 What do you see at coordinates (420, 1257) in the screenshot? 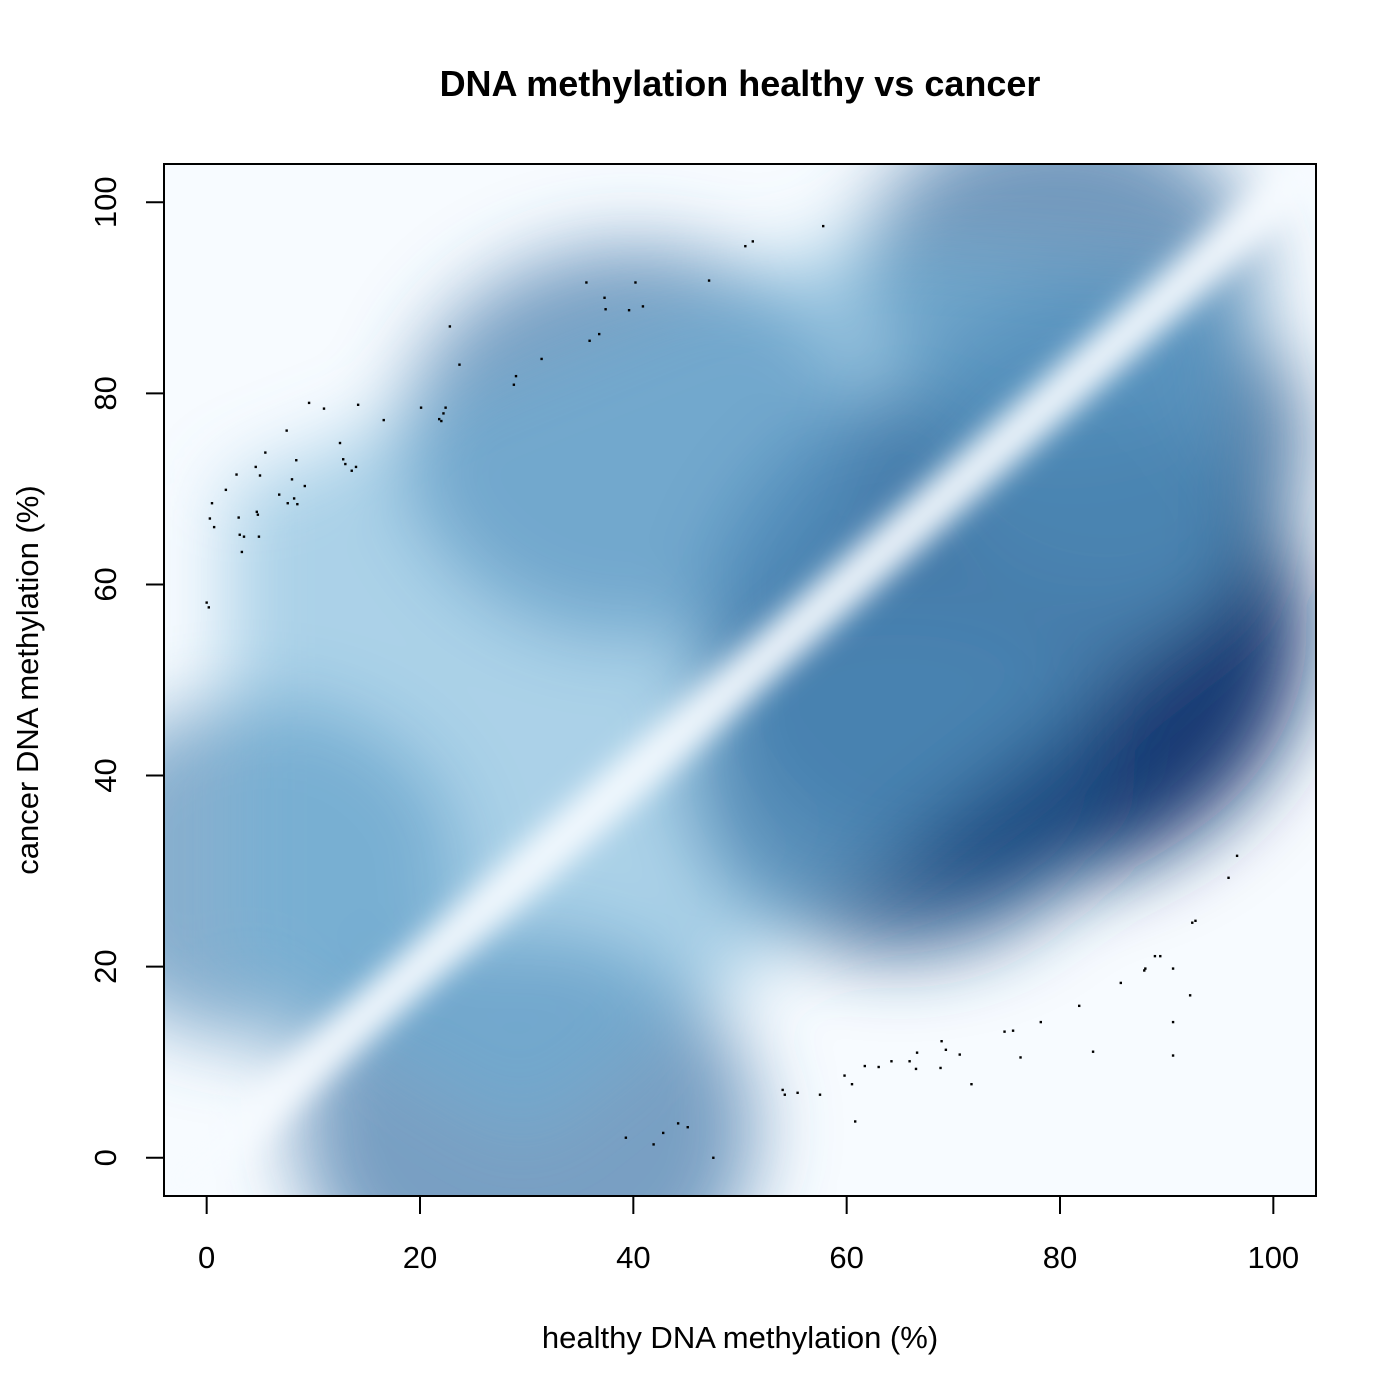
I see `x-tick-label: 20` at bounding box center [420, 1257].